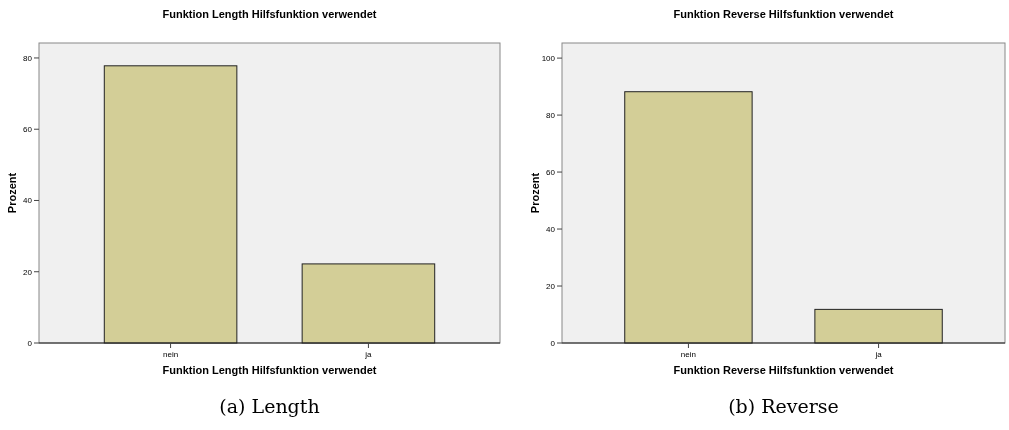  What do you see at coordinates (783, 14) in the screenshot?
I see `chart-title: Funktion Reverse Hilfsfunktion verwendet` at bounding box center [783, 14].